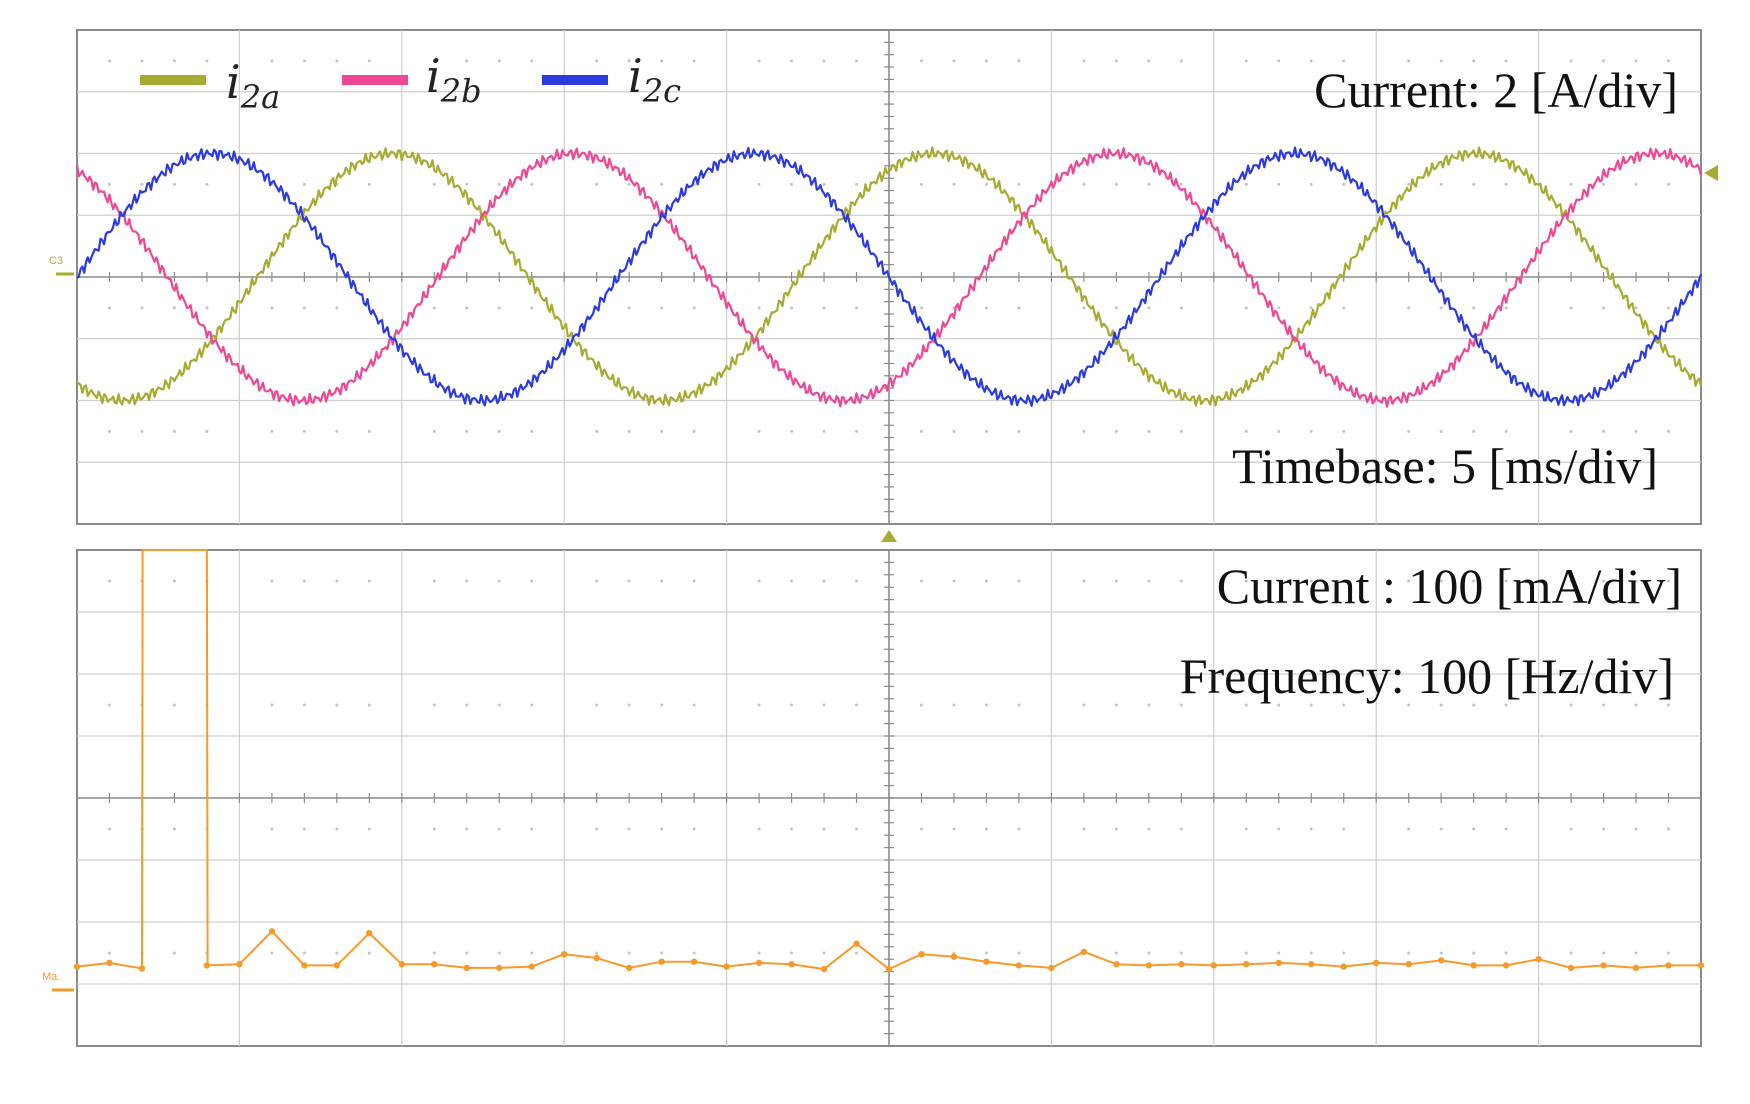  What do you see at coordinates (454, 79) in the screenshot?
I see `legend-label-i2b: i2b` at bounding box center [454, 79].